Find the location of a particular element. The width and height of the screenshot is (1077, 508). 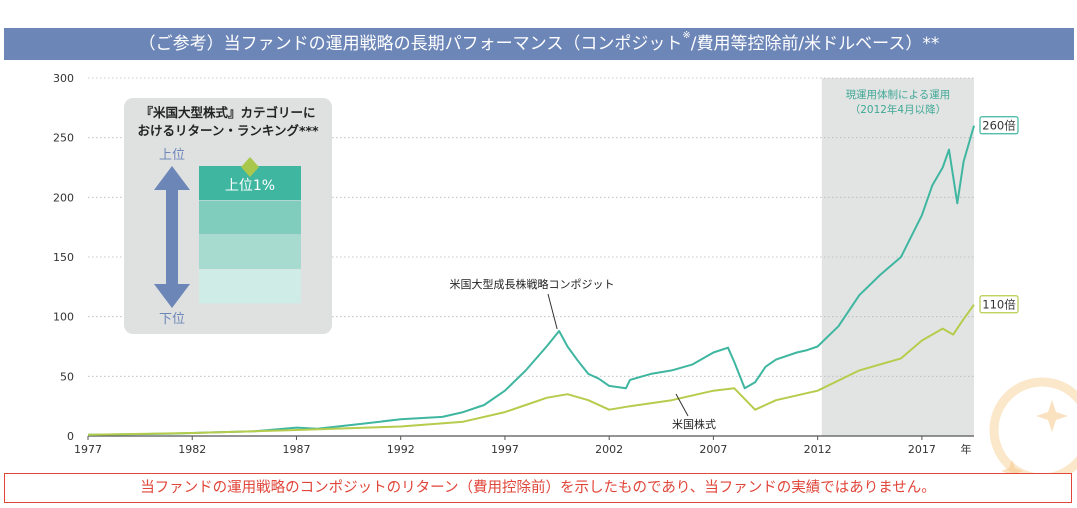

x-axis-unit-label: 年 is located at coordinates (966, 449).